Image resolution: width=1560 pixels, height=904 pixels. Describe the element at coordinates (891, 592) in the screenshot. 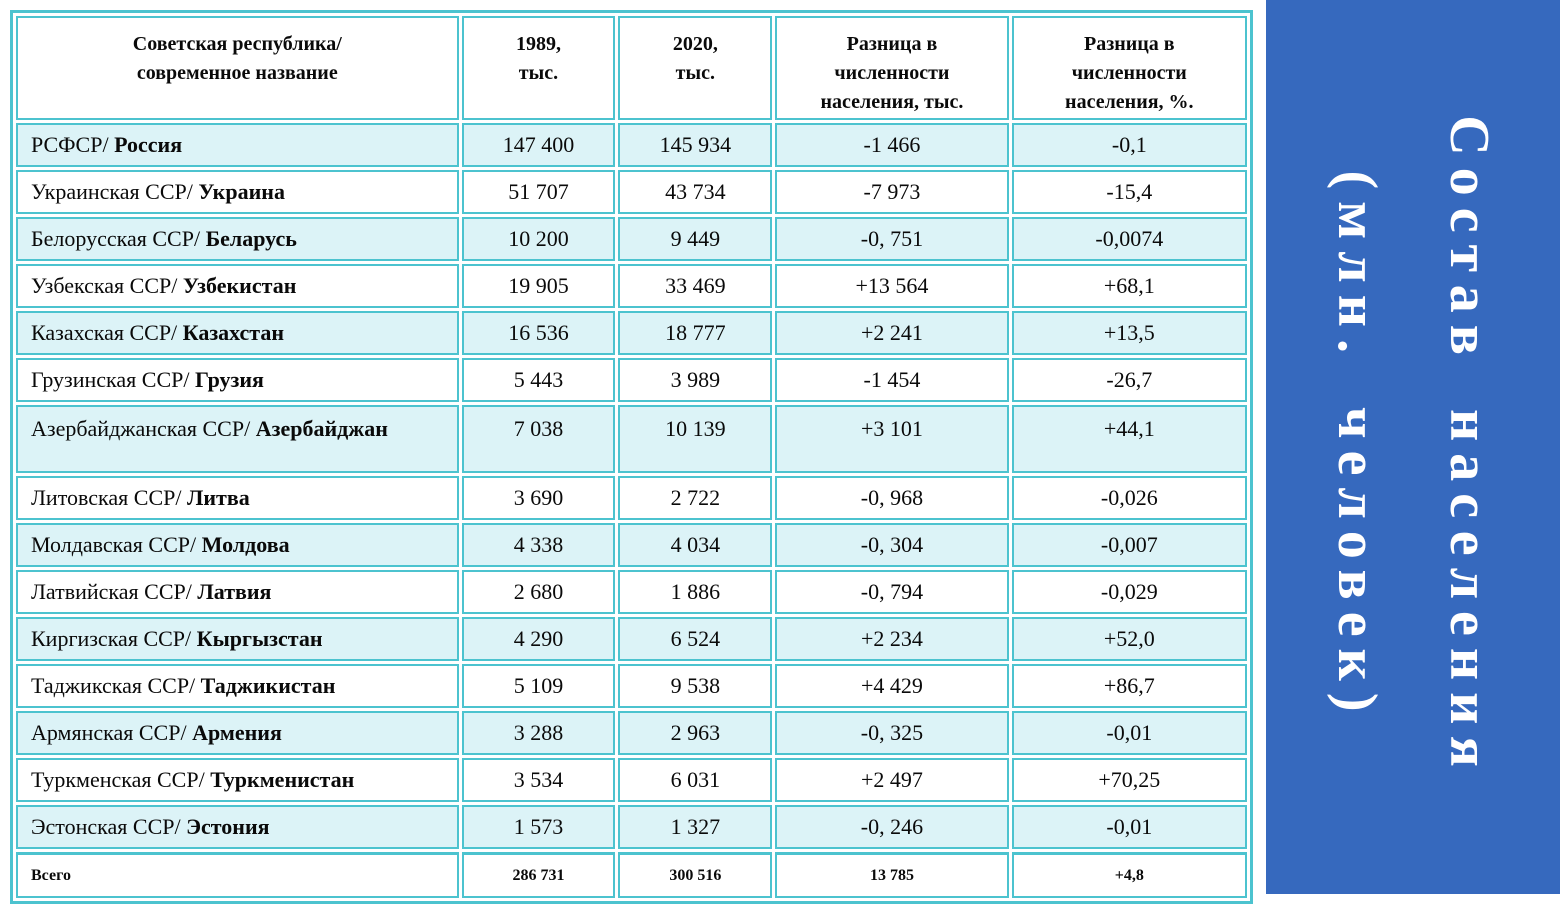

I see `diff-thousands-cell: -0, 794` at that location.